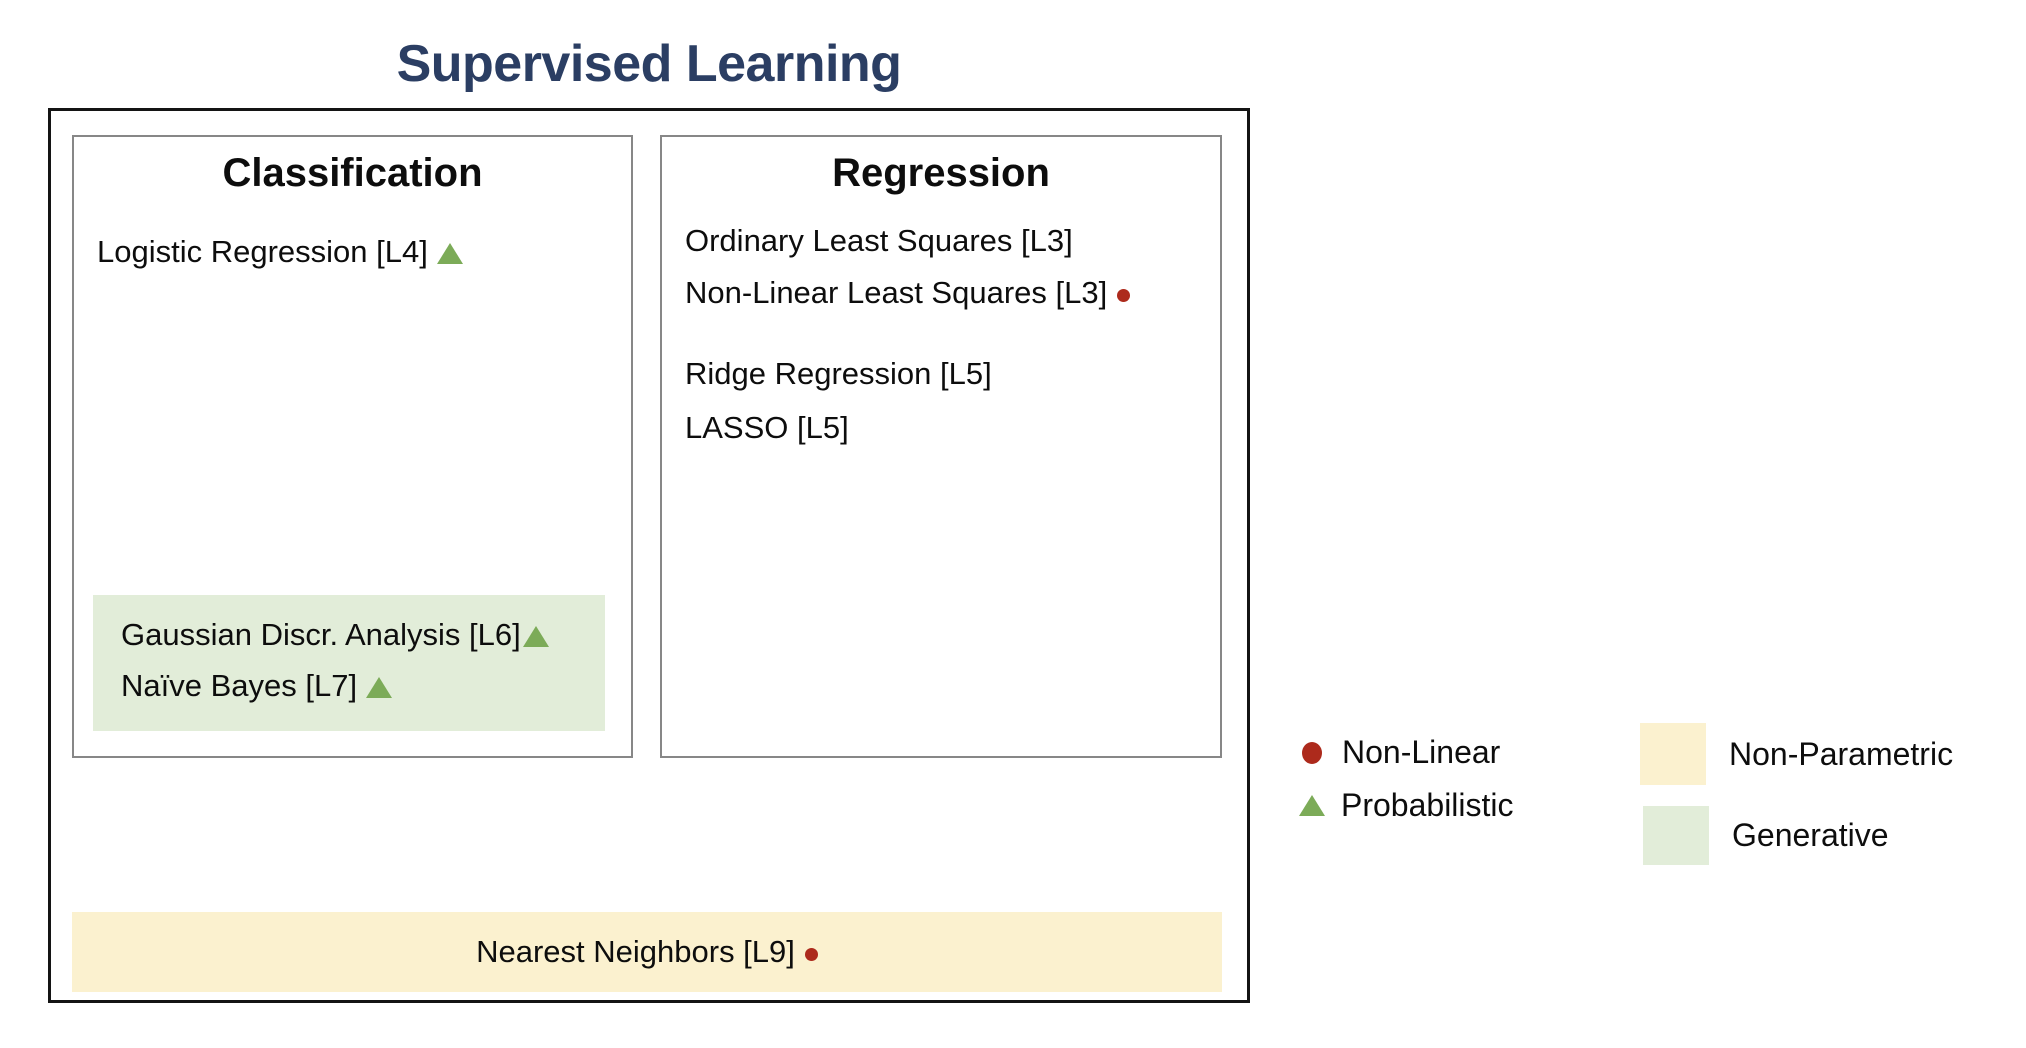 Image resolution: width=2026 pixels, height=1048 pixels. I want to click on classification-header: Classification, so click(352, 173).